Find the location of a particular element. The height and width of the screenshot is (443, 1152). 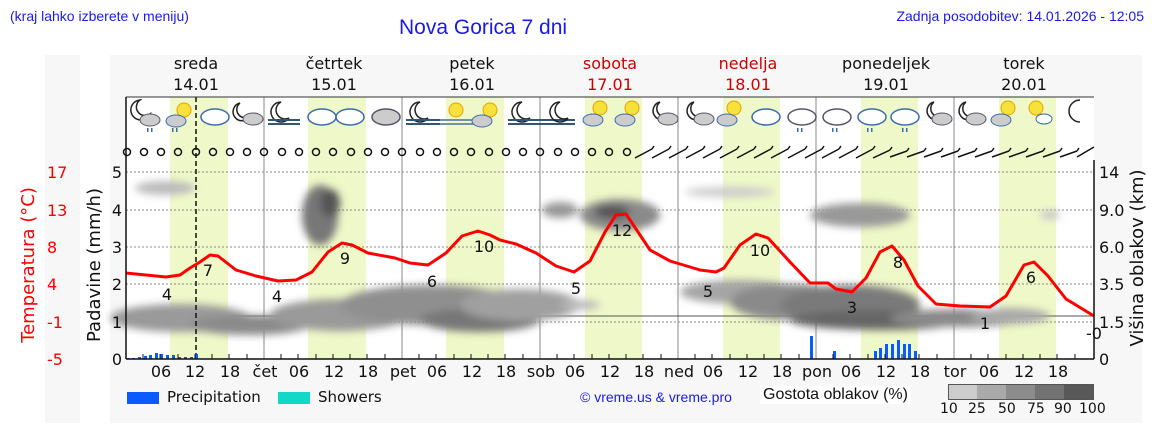

scale-label: 75 is located at coordinates (1036, 409).